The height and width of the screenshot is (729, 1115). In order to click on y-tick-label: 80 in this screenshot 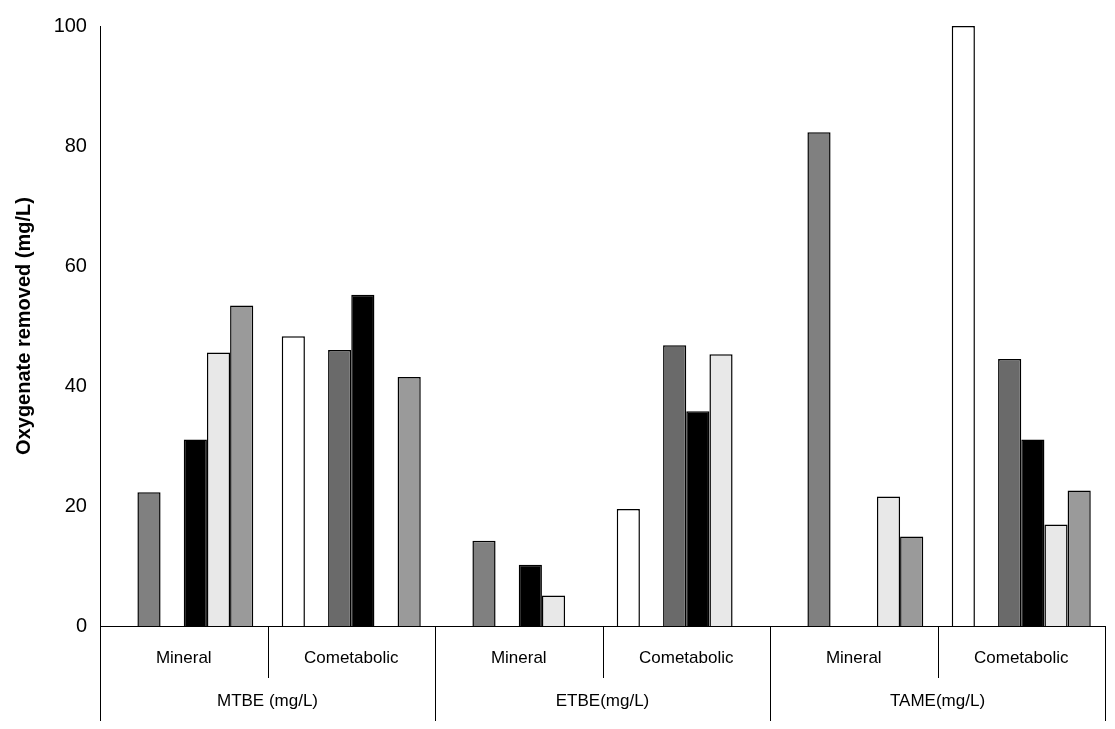, I will do `click(75, 144)`.